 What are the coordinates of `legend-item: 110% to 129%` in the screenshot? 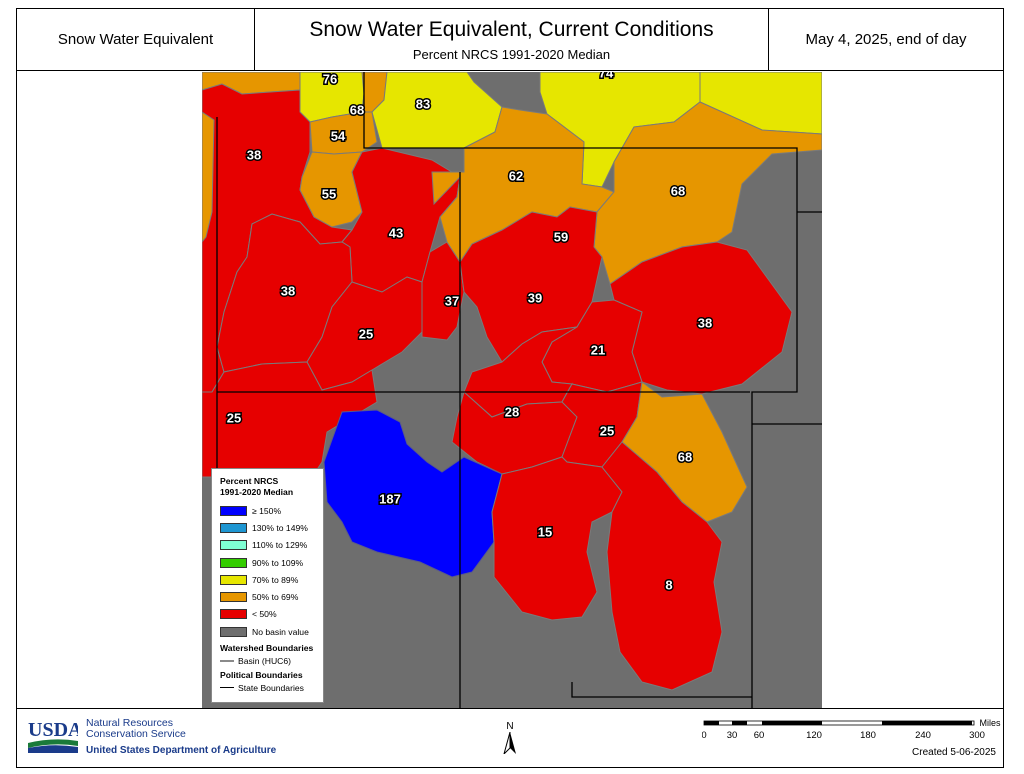 It's located at (271, 545).